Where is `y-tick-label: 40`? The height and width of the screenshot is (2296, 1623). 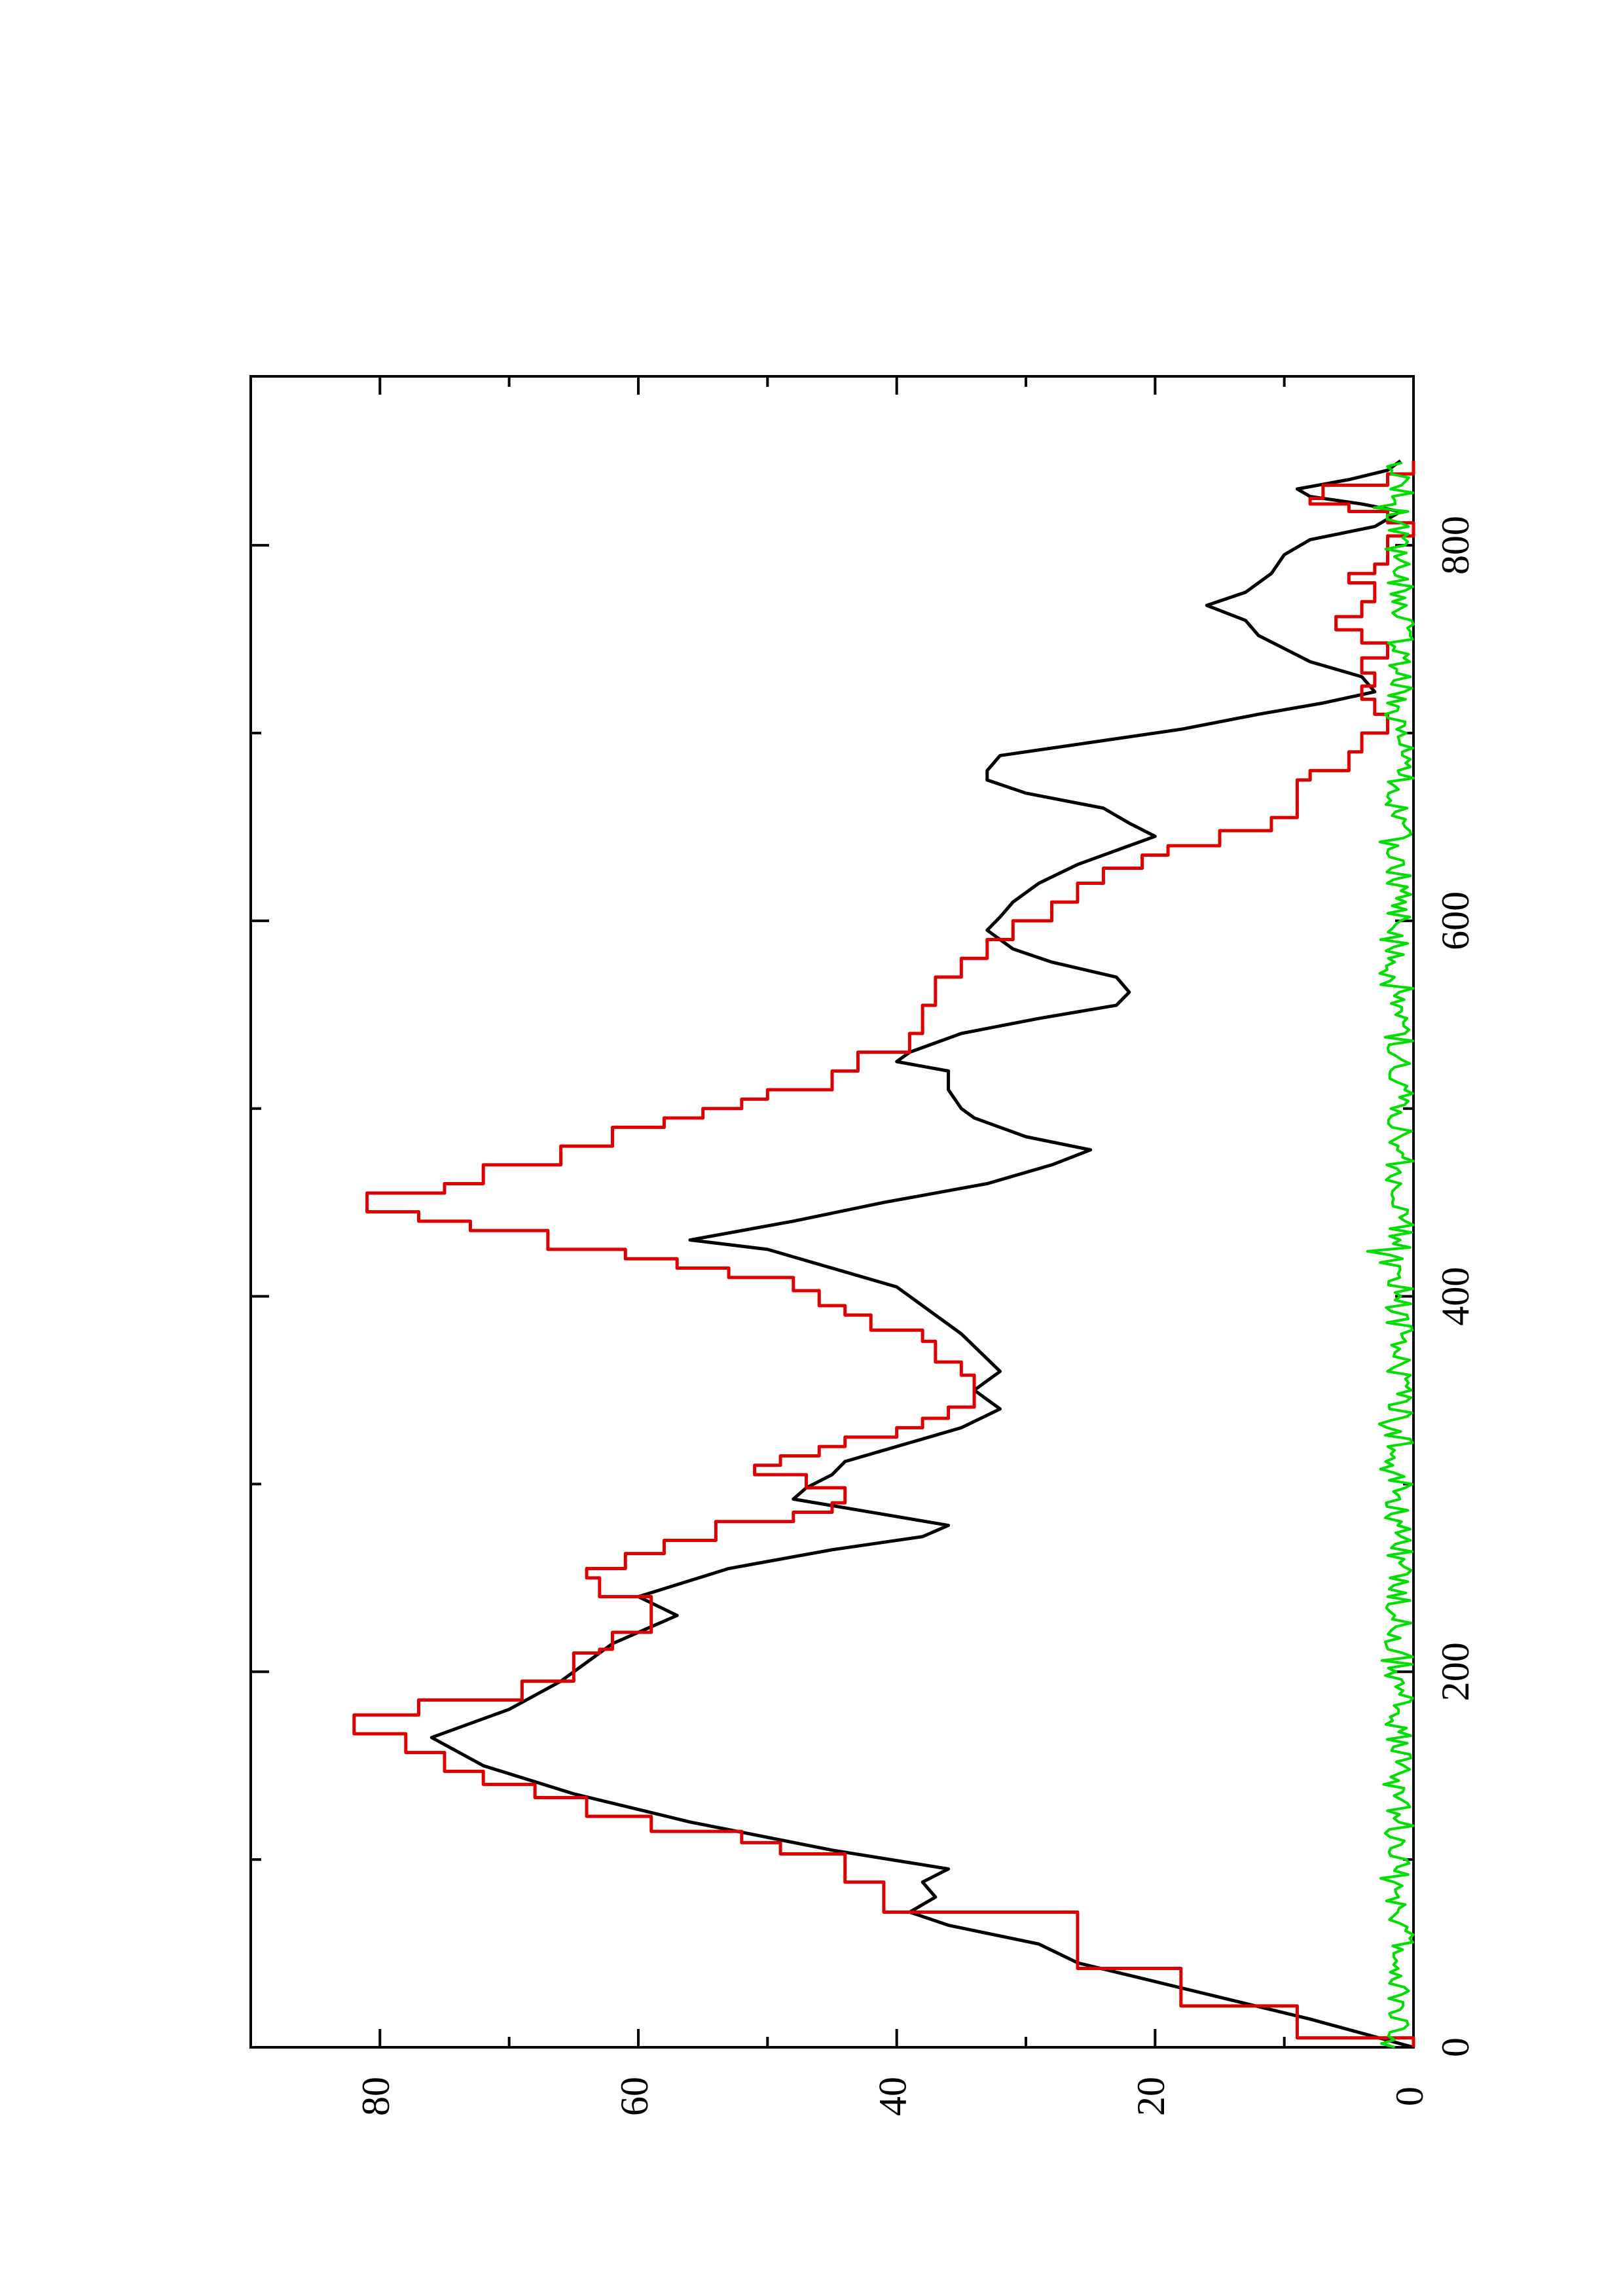
y-tick-label: 40 is located at coordinates (892, 2096).